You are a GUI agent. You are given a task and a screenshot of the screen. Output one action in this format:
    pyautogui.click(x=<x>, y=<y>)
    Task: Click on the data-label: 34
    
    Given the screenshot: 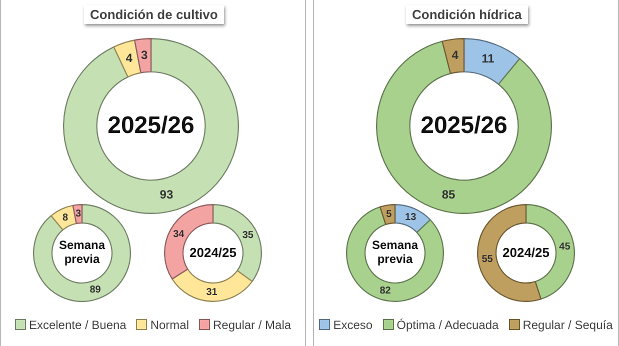 What is the action you would take?
    pyautogui.click(x=179, y=234)
    